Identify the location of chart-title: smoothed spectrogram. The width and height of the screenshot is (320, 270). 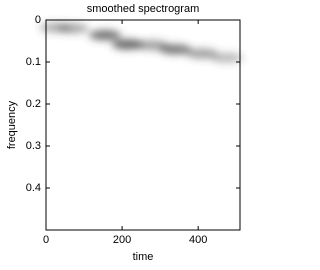
(143, 9).